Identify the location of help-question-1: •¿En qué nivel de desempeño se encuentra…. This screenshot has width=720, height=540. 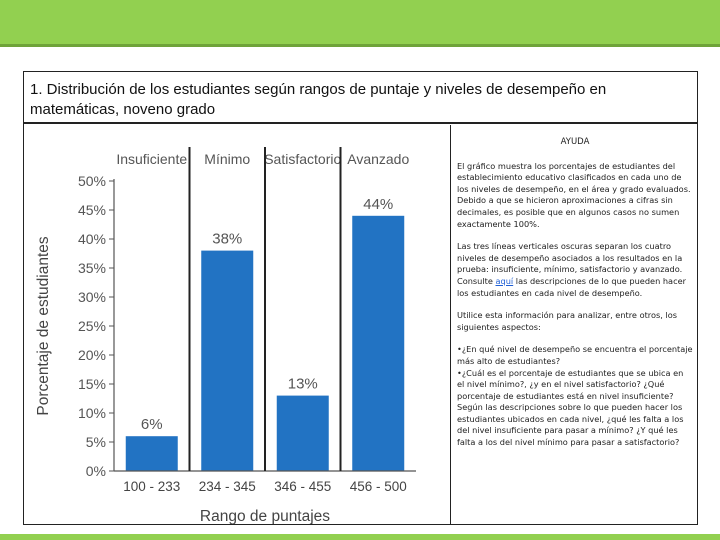
(575, 355).